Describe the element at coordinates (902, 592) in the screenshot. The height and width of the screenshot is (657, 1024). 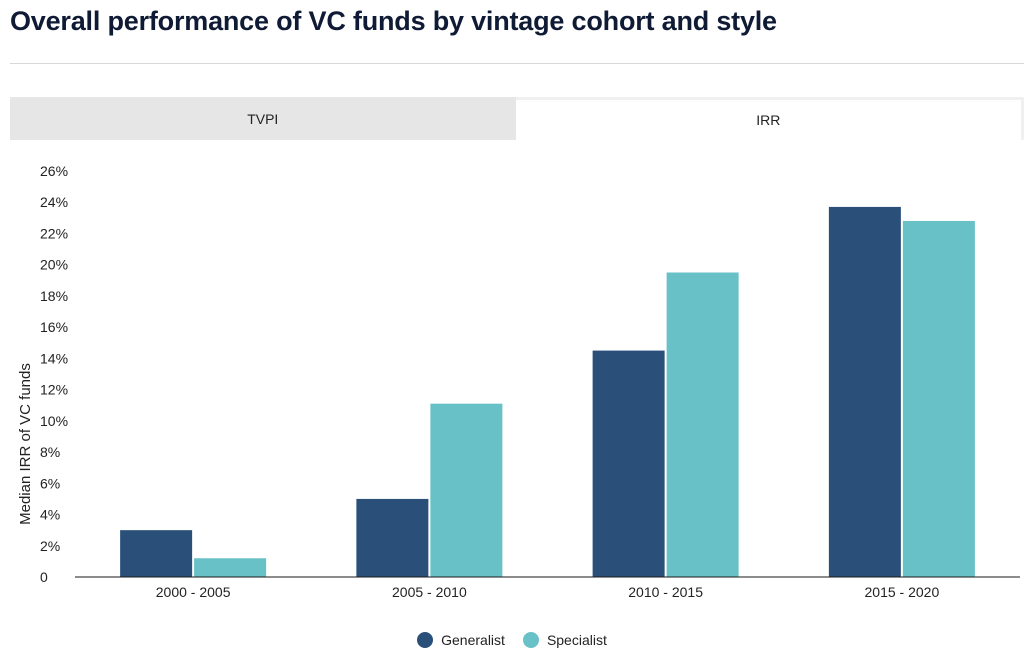
I see `x-tick-label: 2015 - 2020` at that location.